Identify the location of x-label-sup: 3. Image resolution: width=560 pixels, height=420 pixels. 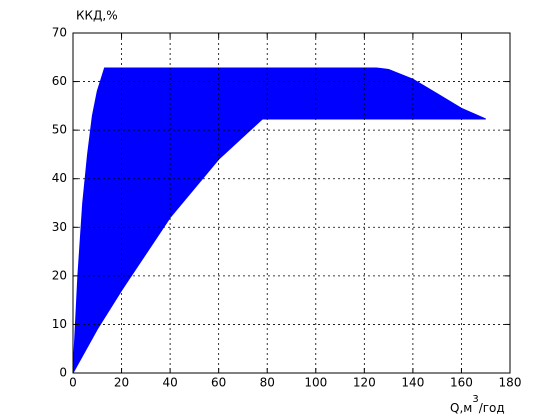
(475, 399).